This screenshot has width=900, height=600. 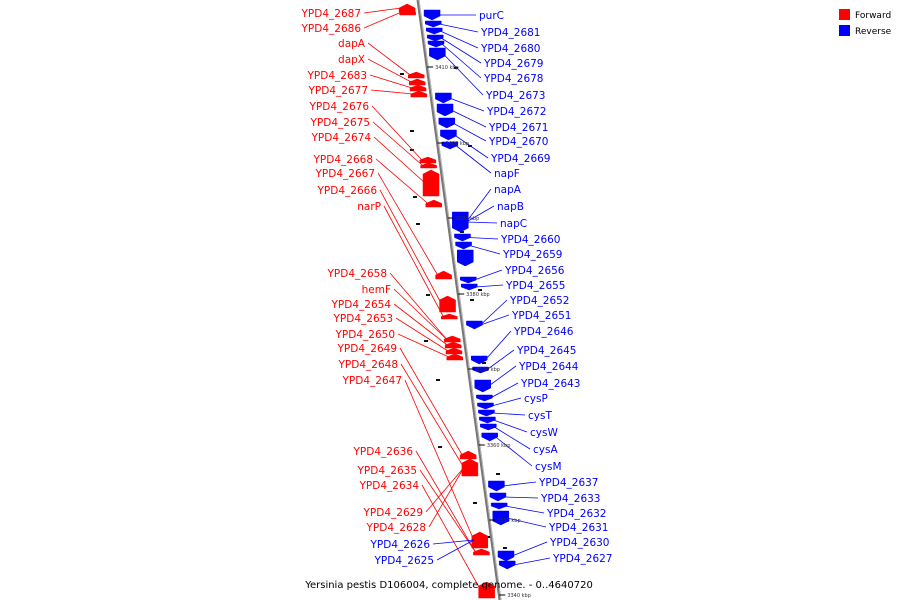 I want to click on reverse-gene-label: napF, so click(x=507, y=174).